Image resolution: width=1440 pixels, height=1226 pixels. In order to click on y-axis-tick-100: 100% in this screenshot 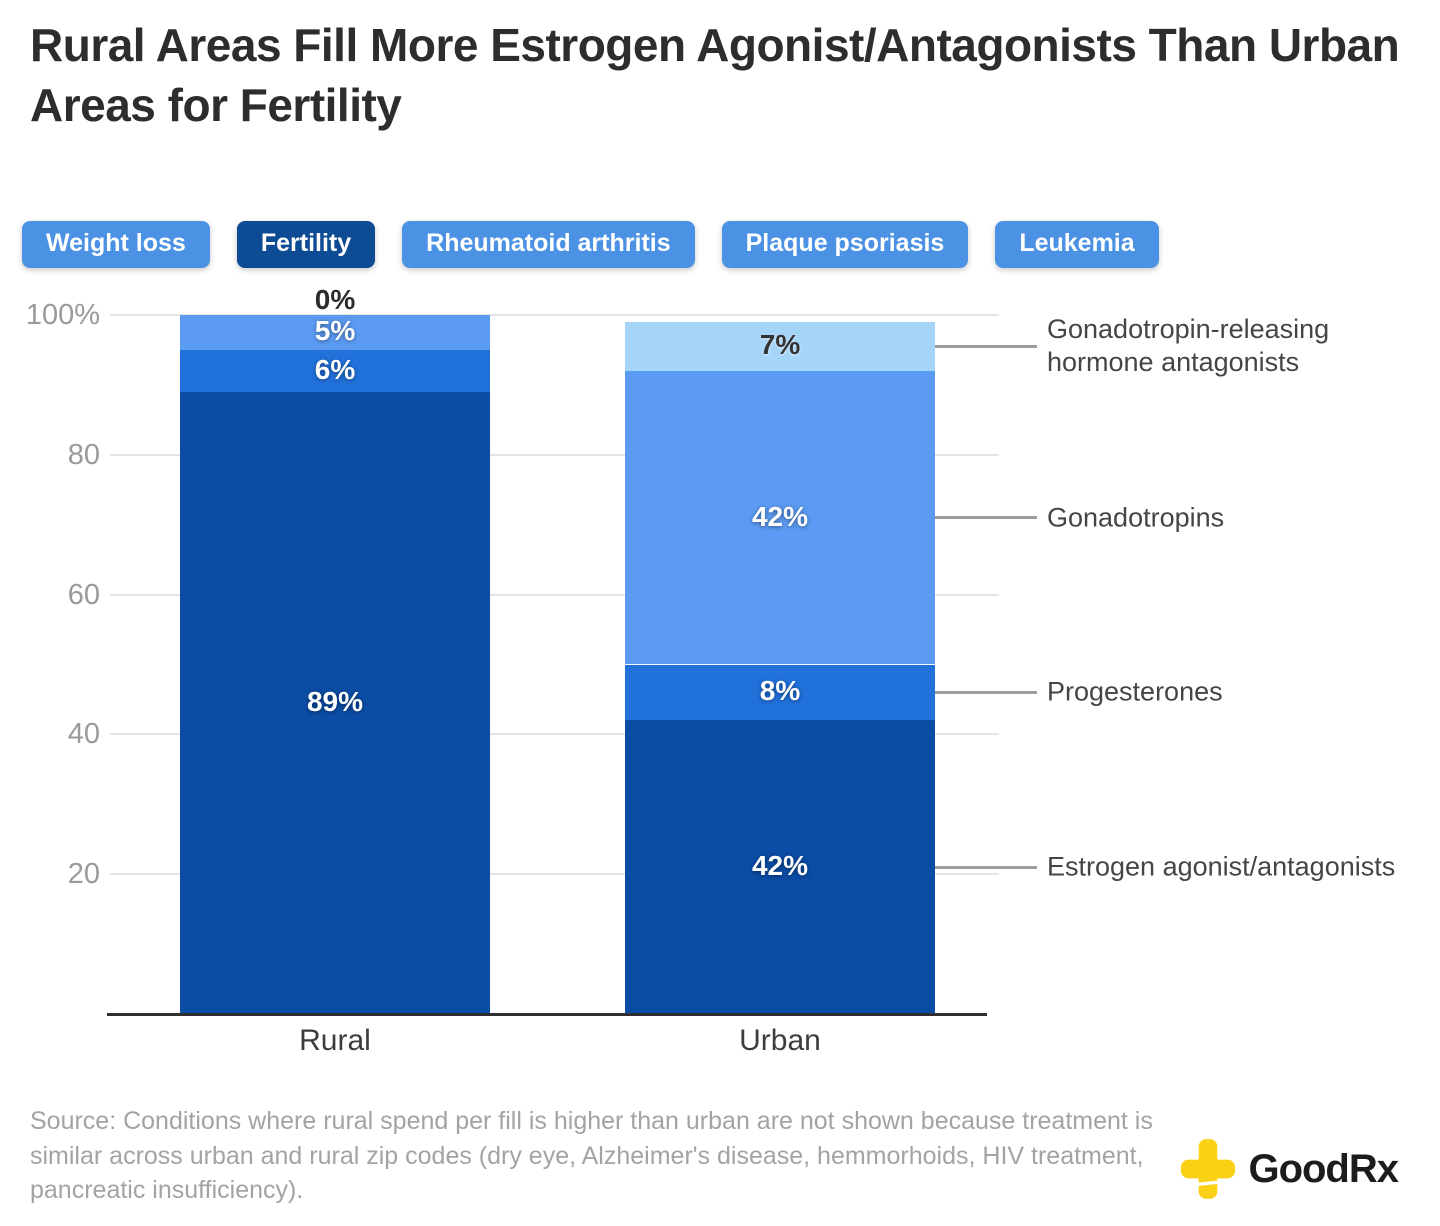, I will do `click(62, 315)`.